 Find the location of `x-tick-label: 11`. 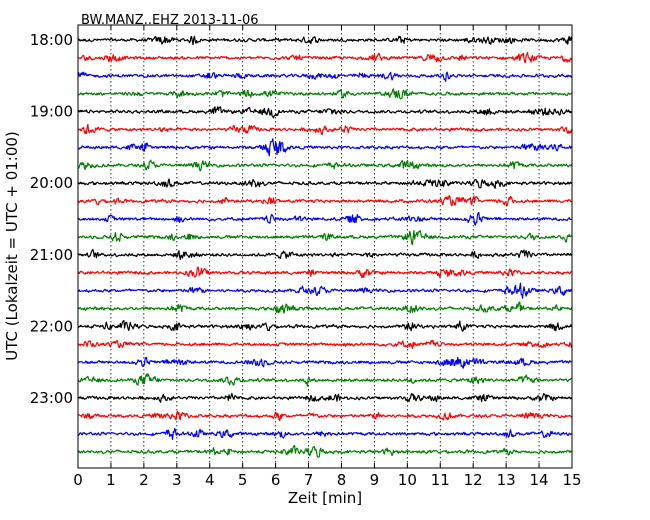

x-tick-label: 11 is located at coordinates (440, 480).